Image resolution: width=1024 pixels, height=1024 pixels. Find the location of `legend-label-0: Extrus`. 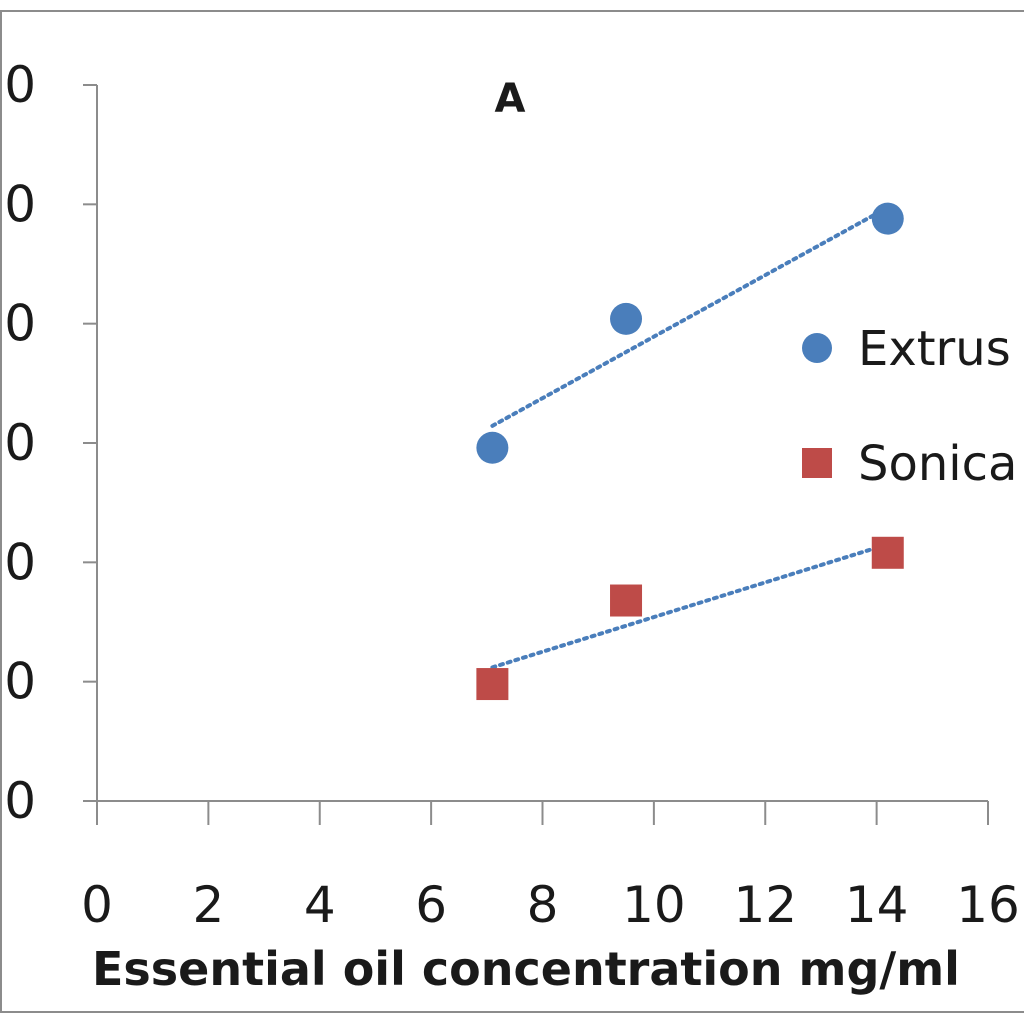

legend-label-0: Extrus is located at coordinates (934, 349).